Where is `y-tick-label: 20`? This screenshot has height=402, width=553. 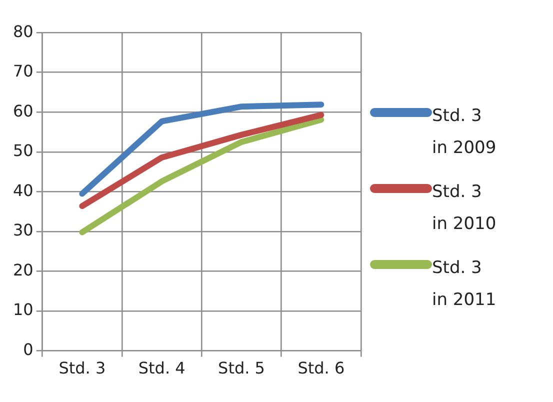
y-tick-label: 20 is located at coordinates (23, 270).